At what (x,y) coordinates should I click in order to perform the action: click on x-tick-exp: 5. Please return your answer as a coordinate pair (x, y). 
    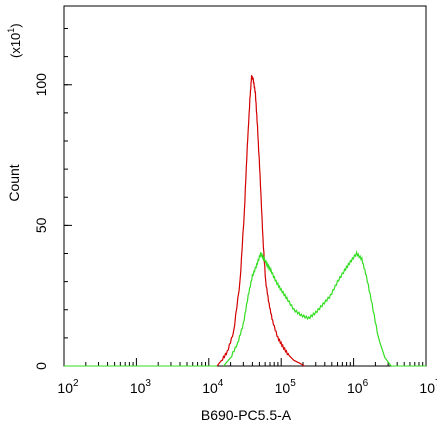
    Looking at the image, I should click on (293, 383).